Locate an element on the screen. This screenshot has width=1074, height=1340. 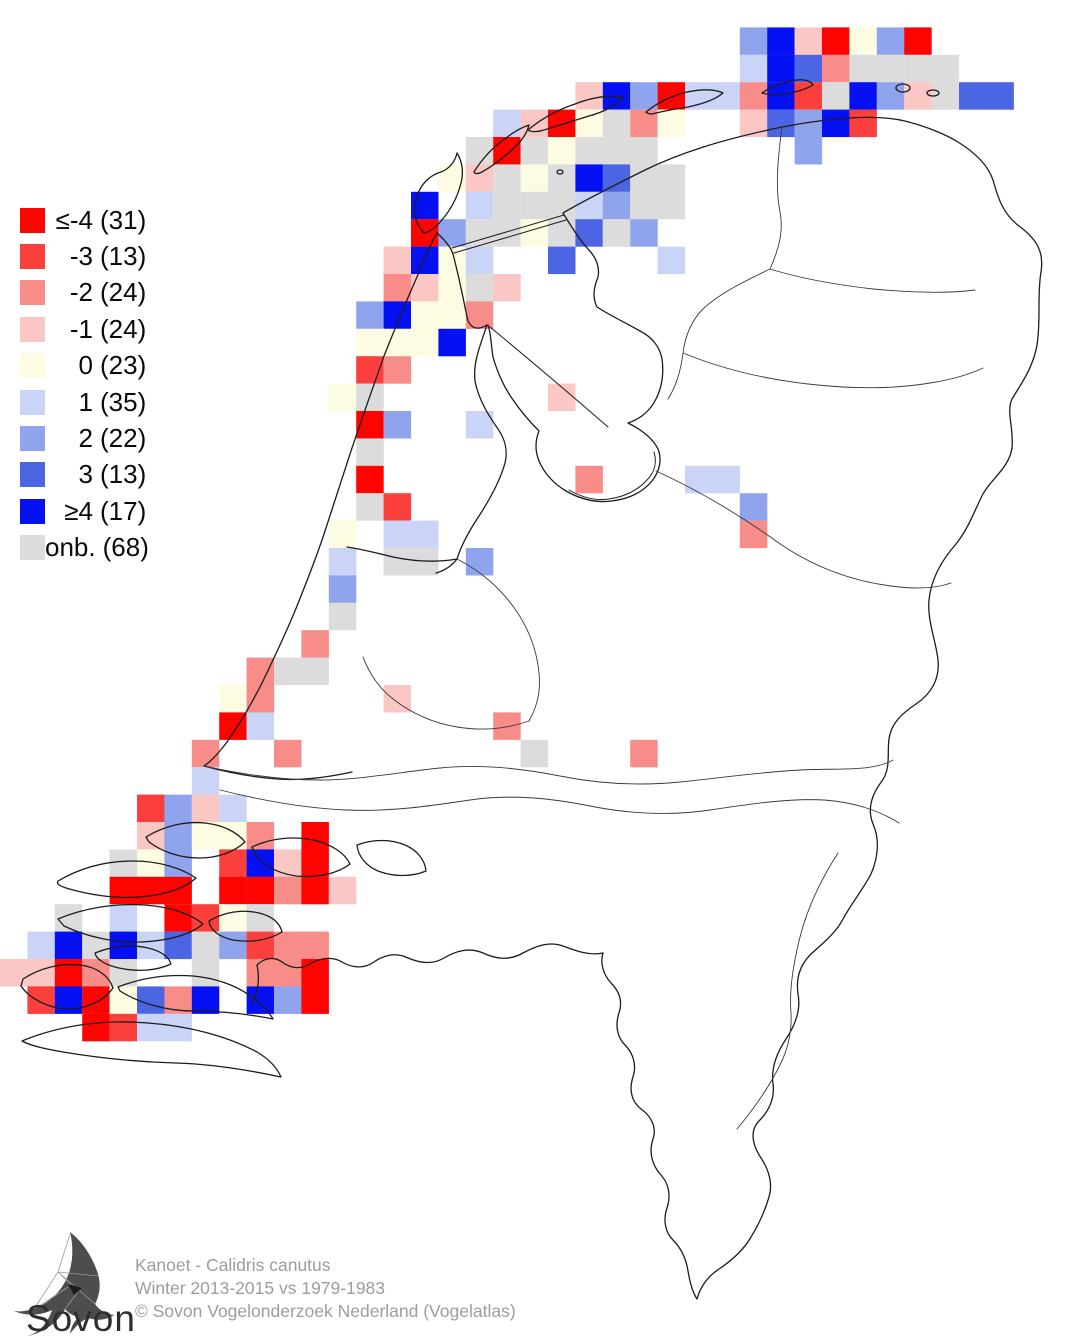
border-utrecht-east is located at coordinates (498, 640).